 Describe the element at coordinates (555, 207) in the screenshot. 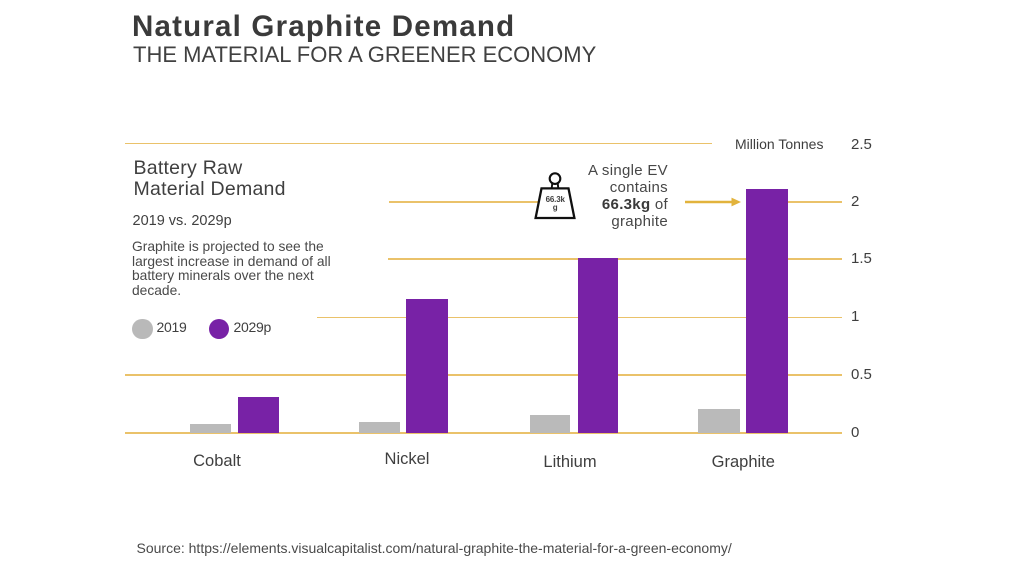

I see `svg-text: g` at that location.